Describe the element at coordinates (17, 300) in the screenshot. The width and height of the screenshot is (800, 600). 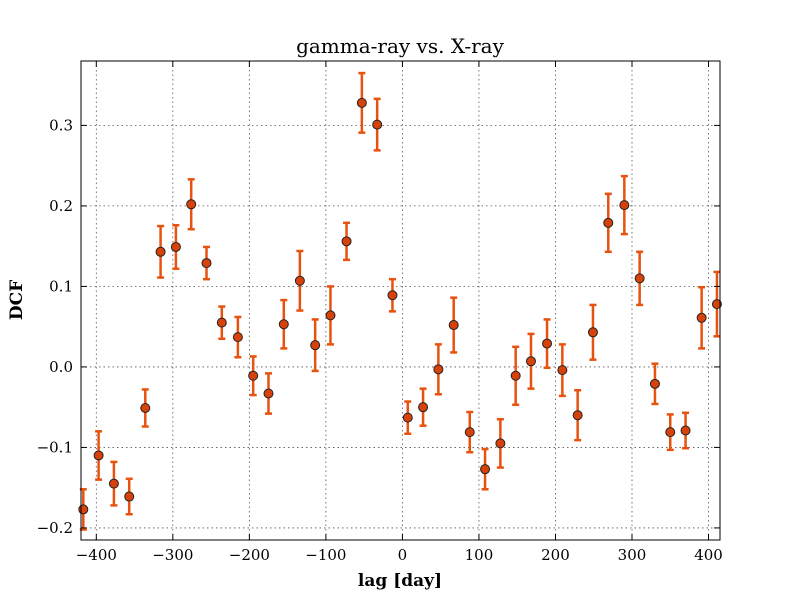
I see `y-axis-label: DCF` at that location.